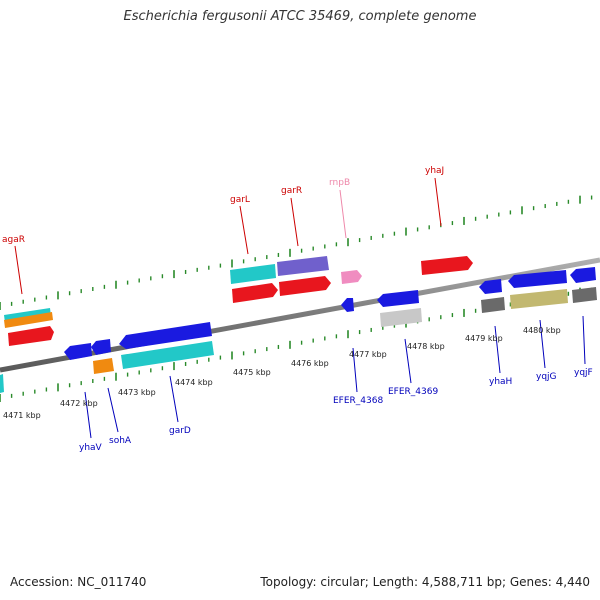  What do you see at coordinates (358, 401) in the screenshot?
I see `gene-label-EFER_4368: EFER_4368` at bounding box center [358, 401].